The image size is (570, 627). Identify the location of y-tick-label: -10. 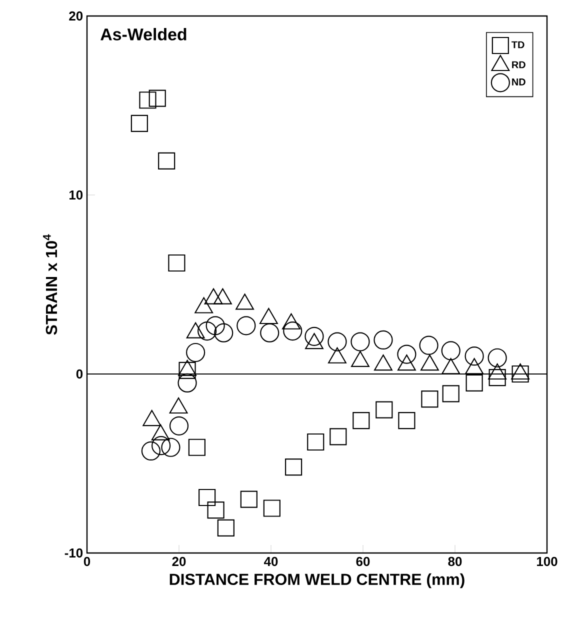
(73, 553).